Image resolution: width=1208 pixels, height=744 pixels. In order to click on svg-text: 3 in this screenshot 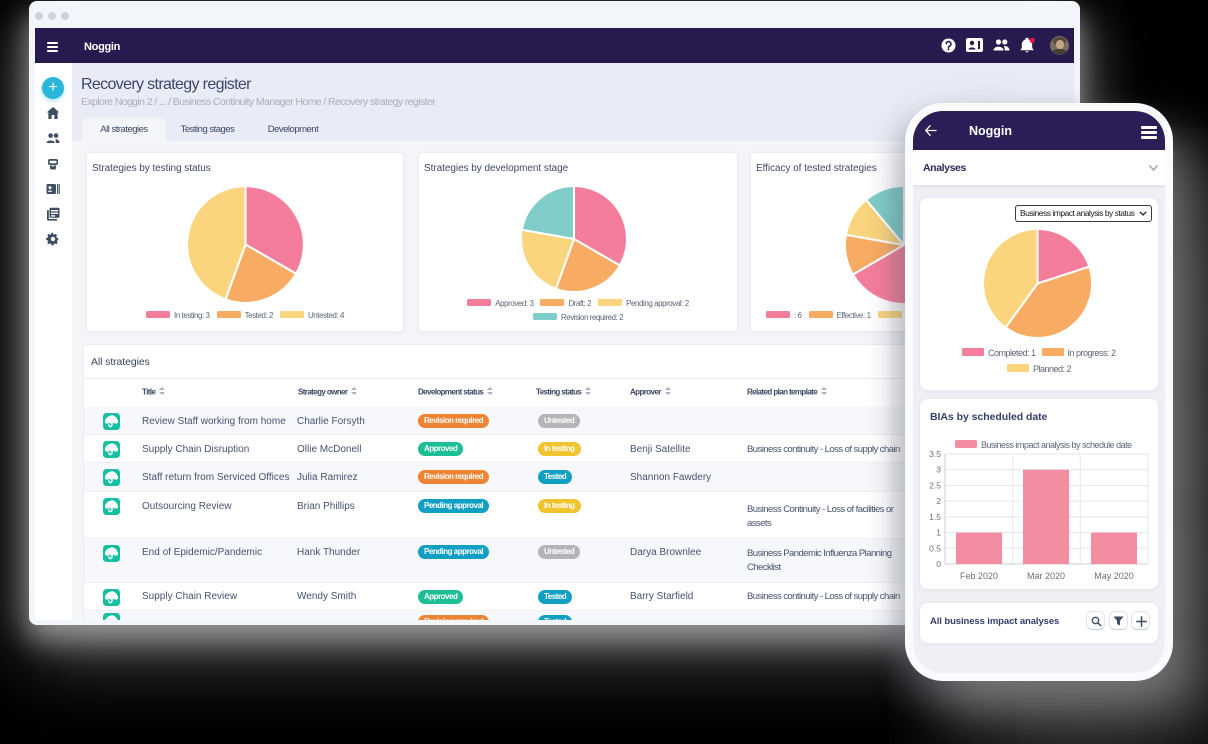, I will do `click(938, 470)`.